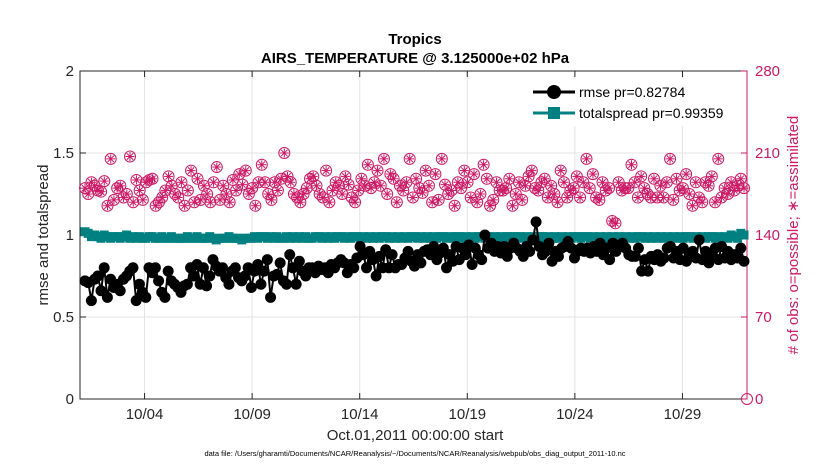 The image size is (830, 470). I want to click on x-tick-label: 10/09, so click(252, 414).